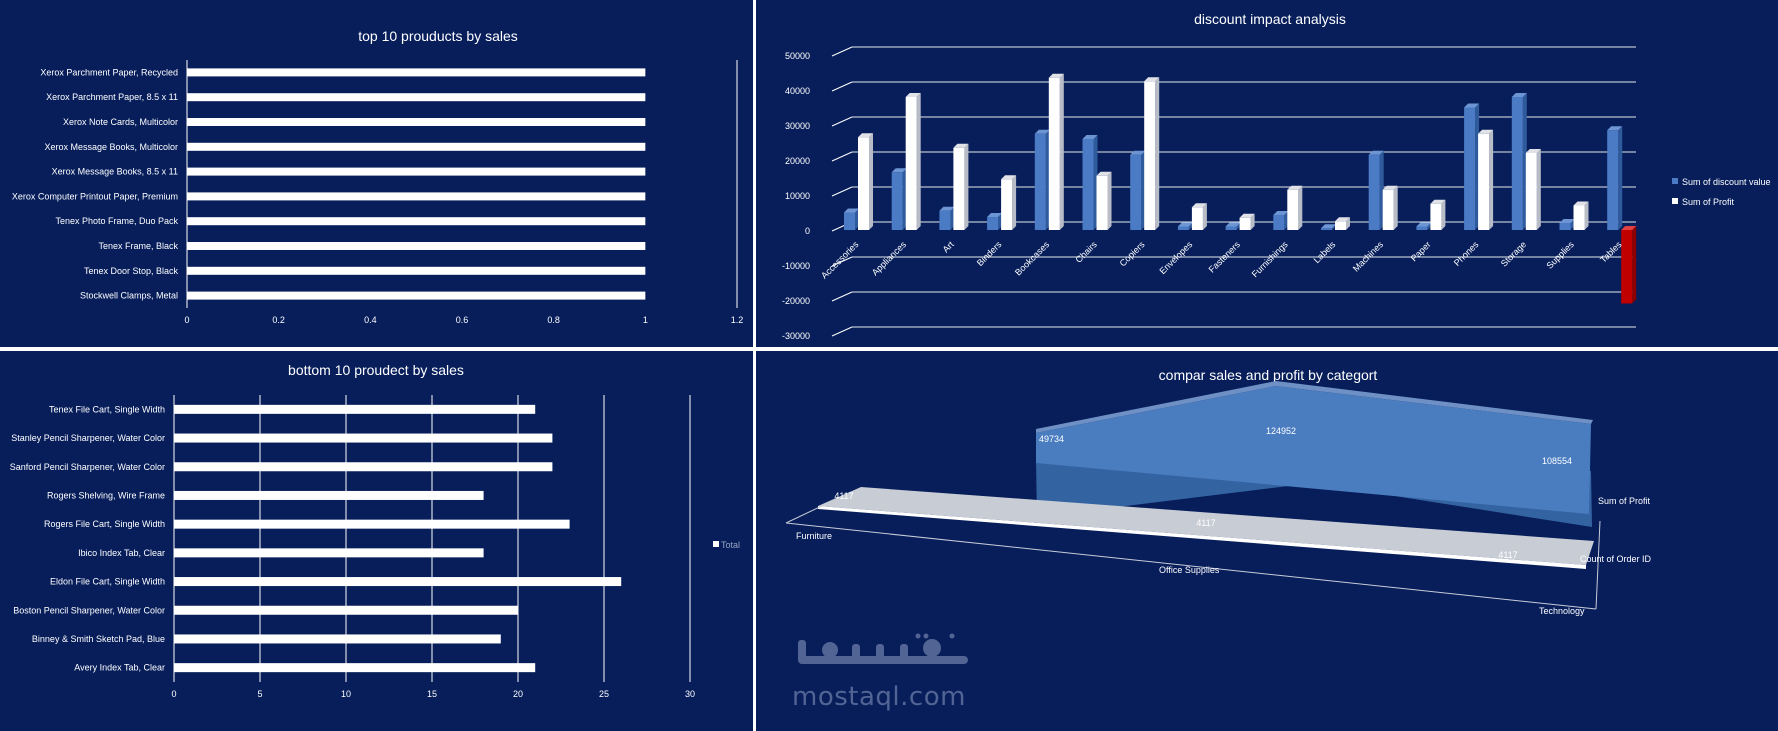 Image resolution: width=1778 pixels, height=731 pixels. What do you see at coordinates (1240, 188) in the screenshot?
I see `discount-bars` at bounding box center [1240, 188].